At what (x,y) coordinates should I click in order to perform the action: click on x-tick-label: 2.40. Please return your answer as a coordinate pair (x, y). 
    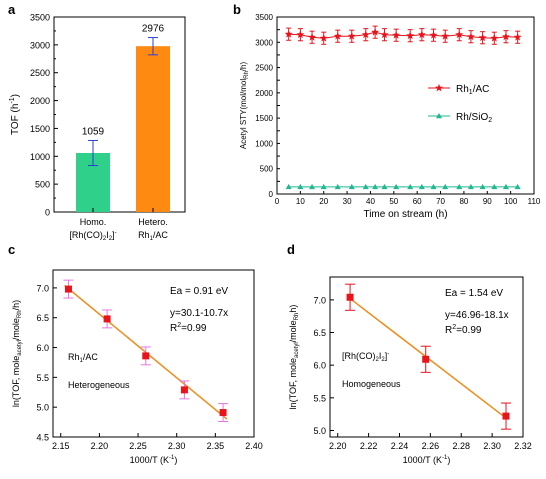
    Looking at the image, I should click on (254, 446).